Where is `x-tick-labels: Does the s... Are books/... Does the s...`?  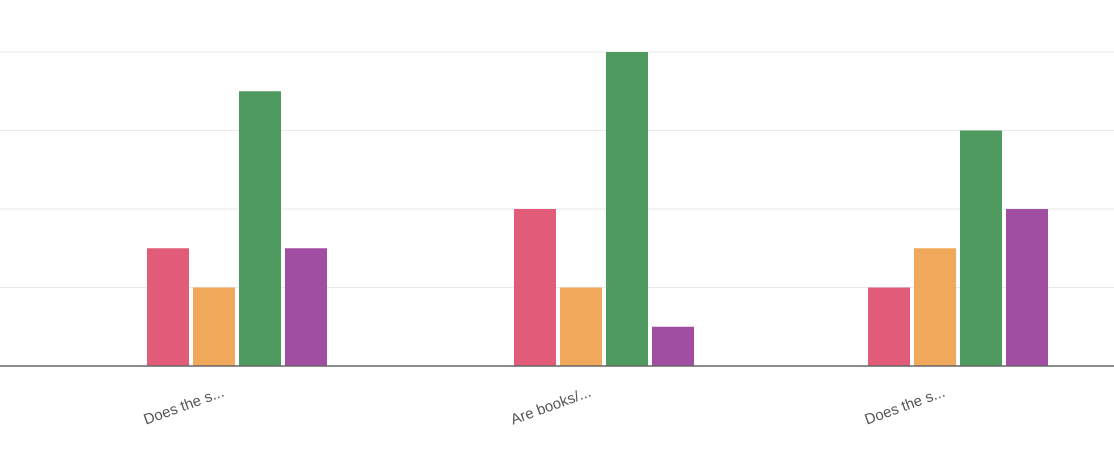 x-tick-labels: Does the s... Are books/... Does the s... is located at coordinates (544, 406).